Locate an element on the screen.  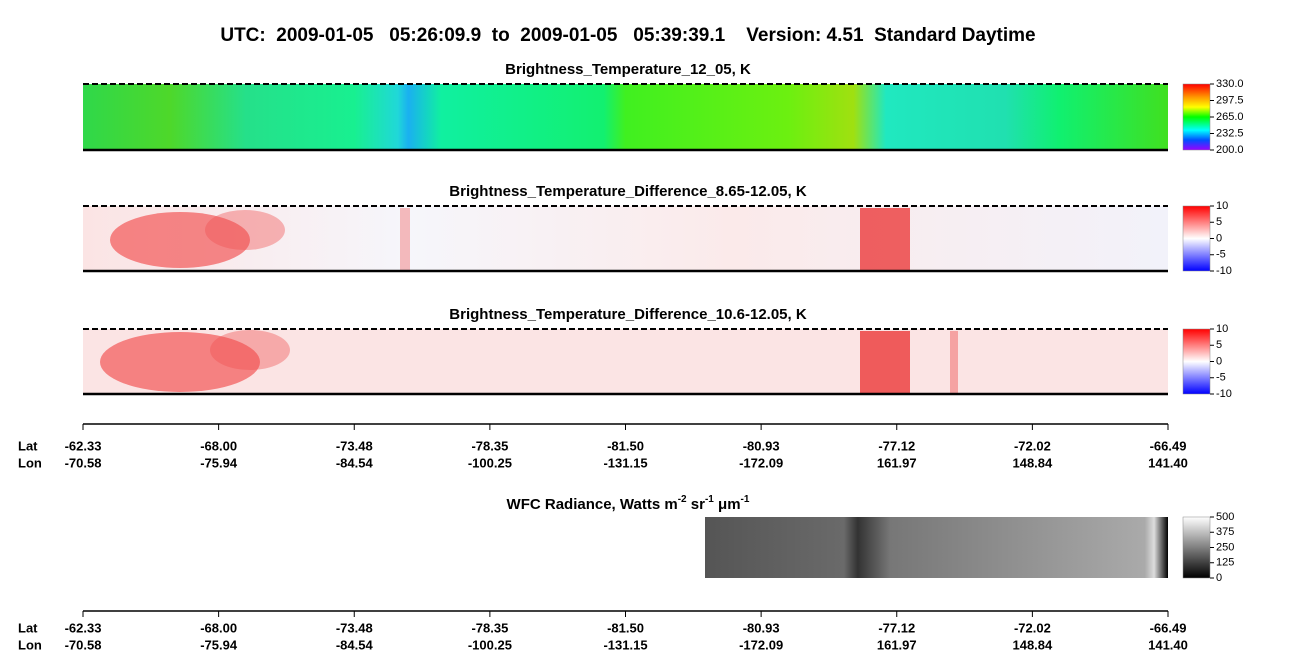
title-part: sr is located at coordinates (696, 504).